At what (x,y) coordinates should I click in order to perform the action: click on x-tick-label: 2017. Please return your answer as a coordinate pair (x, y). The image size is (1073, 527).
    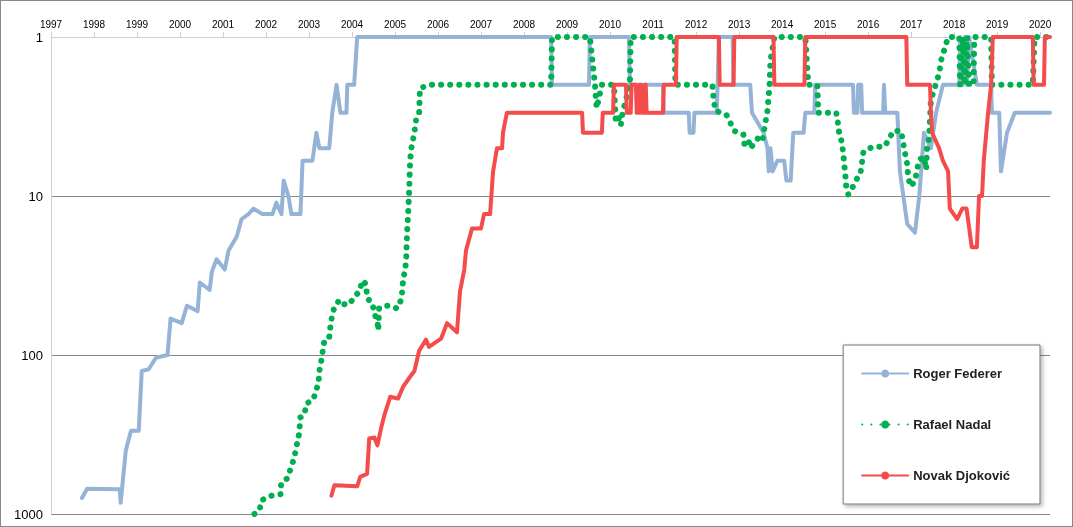
    Looking at the image, I should click on (911, 24).